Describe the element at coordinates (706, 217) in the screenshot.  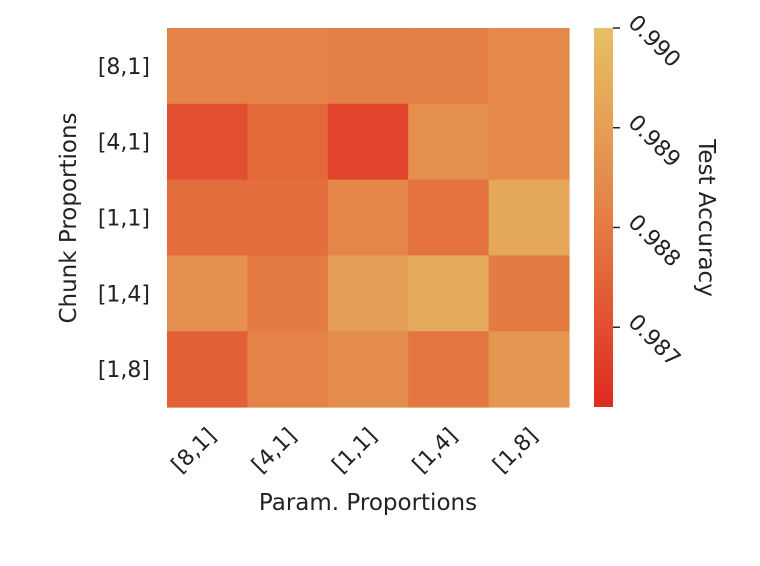
I see `colorbar-label: Test Accuracy` at that location.